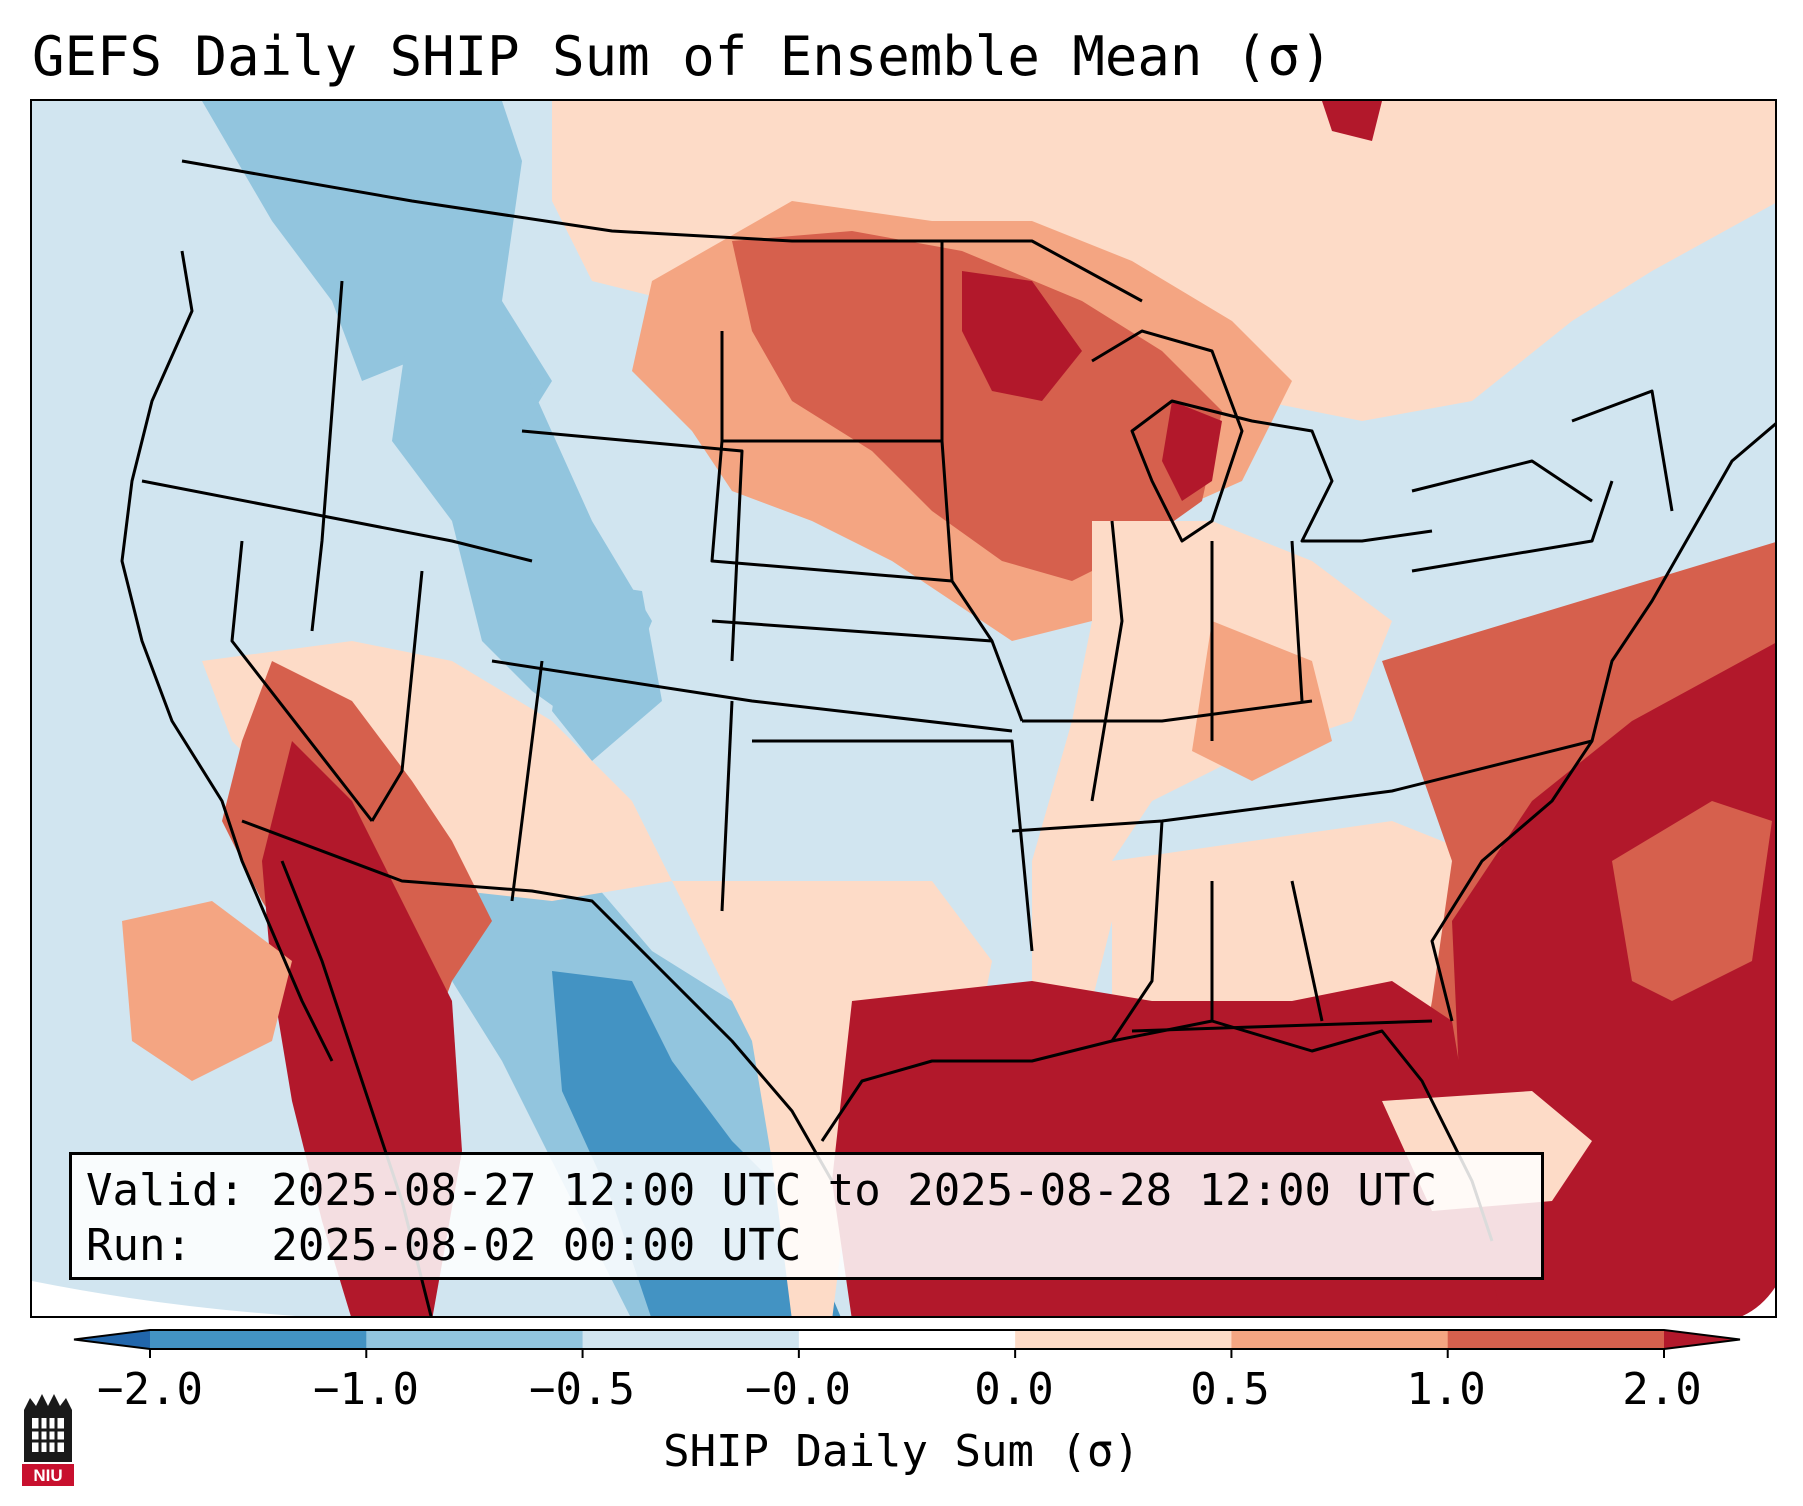  What do you see at coordinates (1352, 121) in the screenshot?
I see `region-hudson-bay` at bounding box center [1352, 121].